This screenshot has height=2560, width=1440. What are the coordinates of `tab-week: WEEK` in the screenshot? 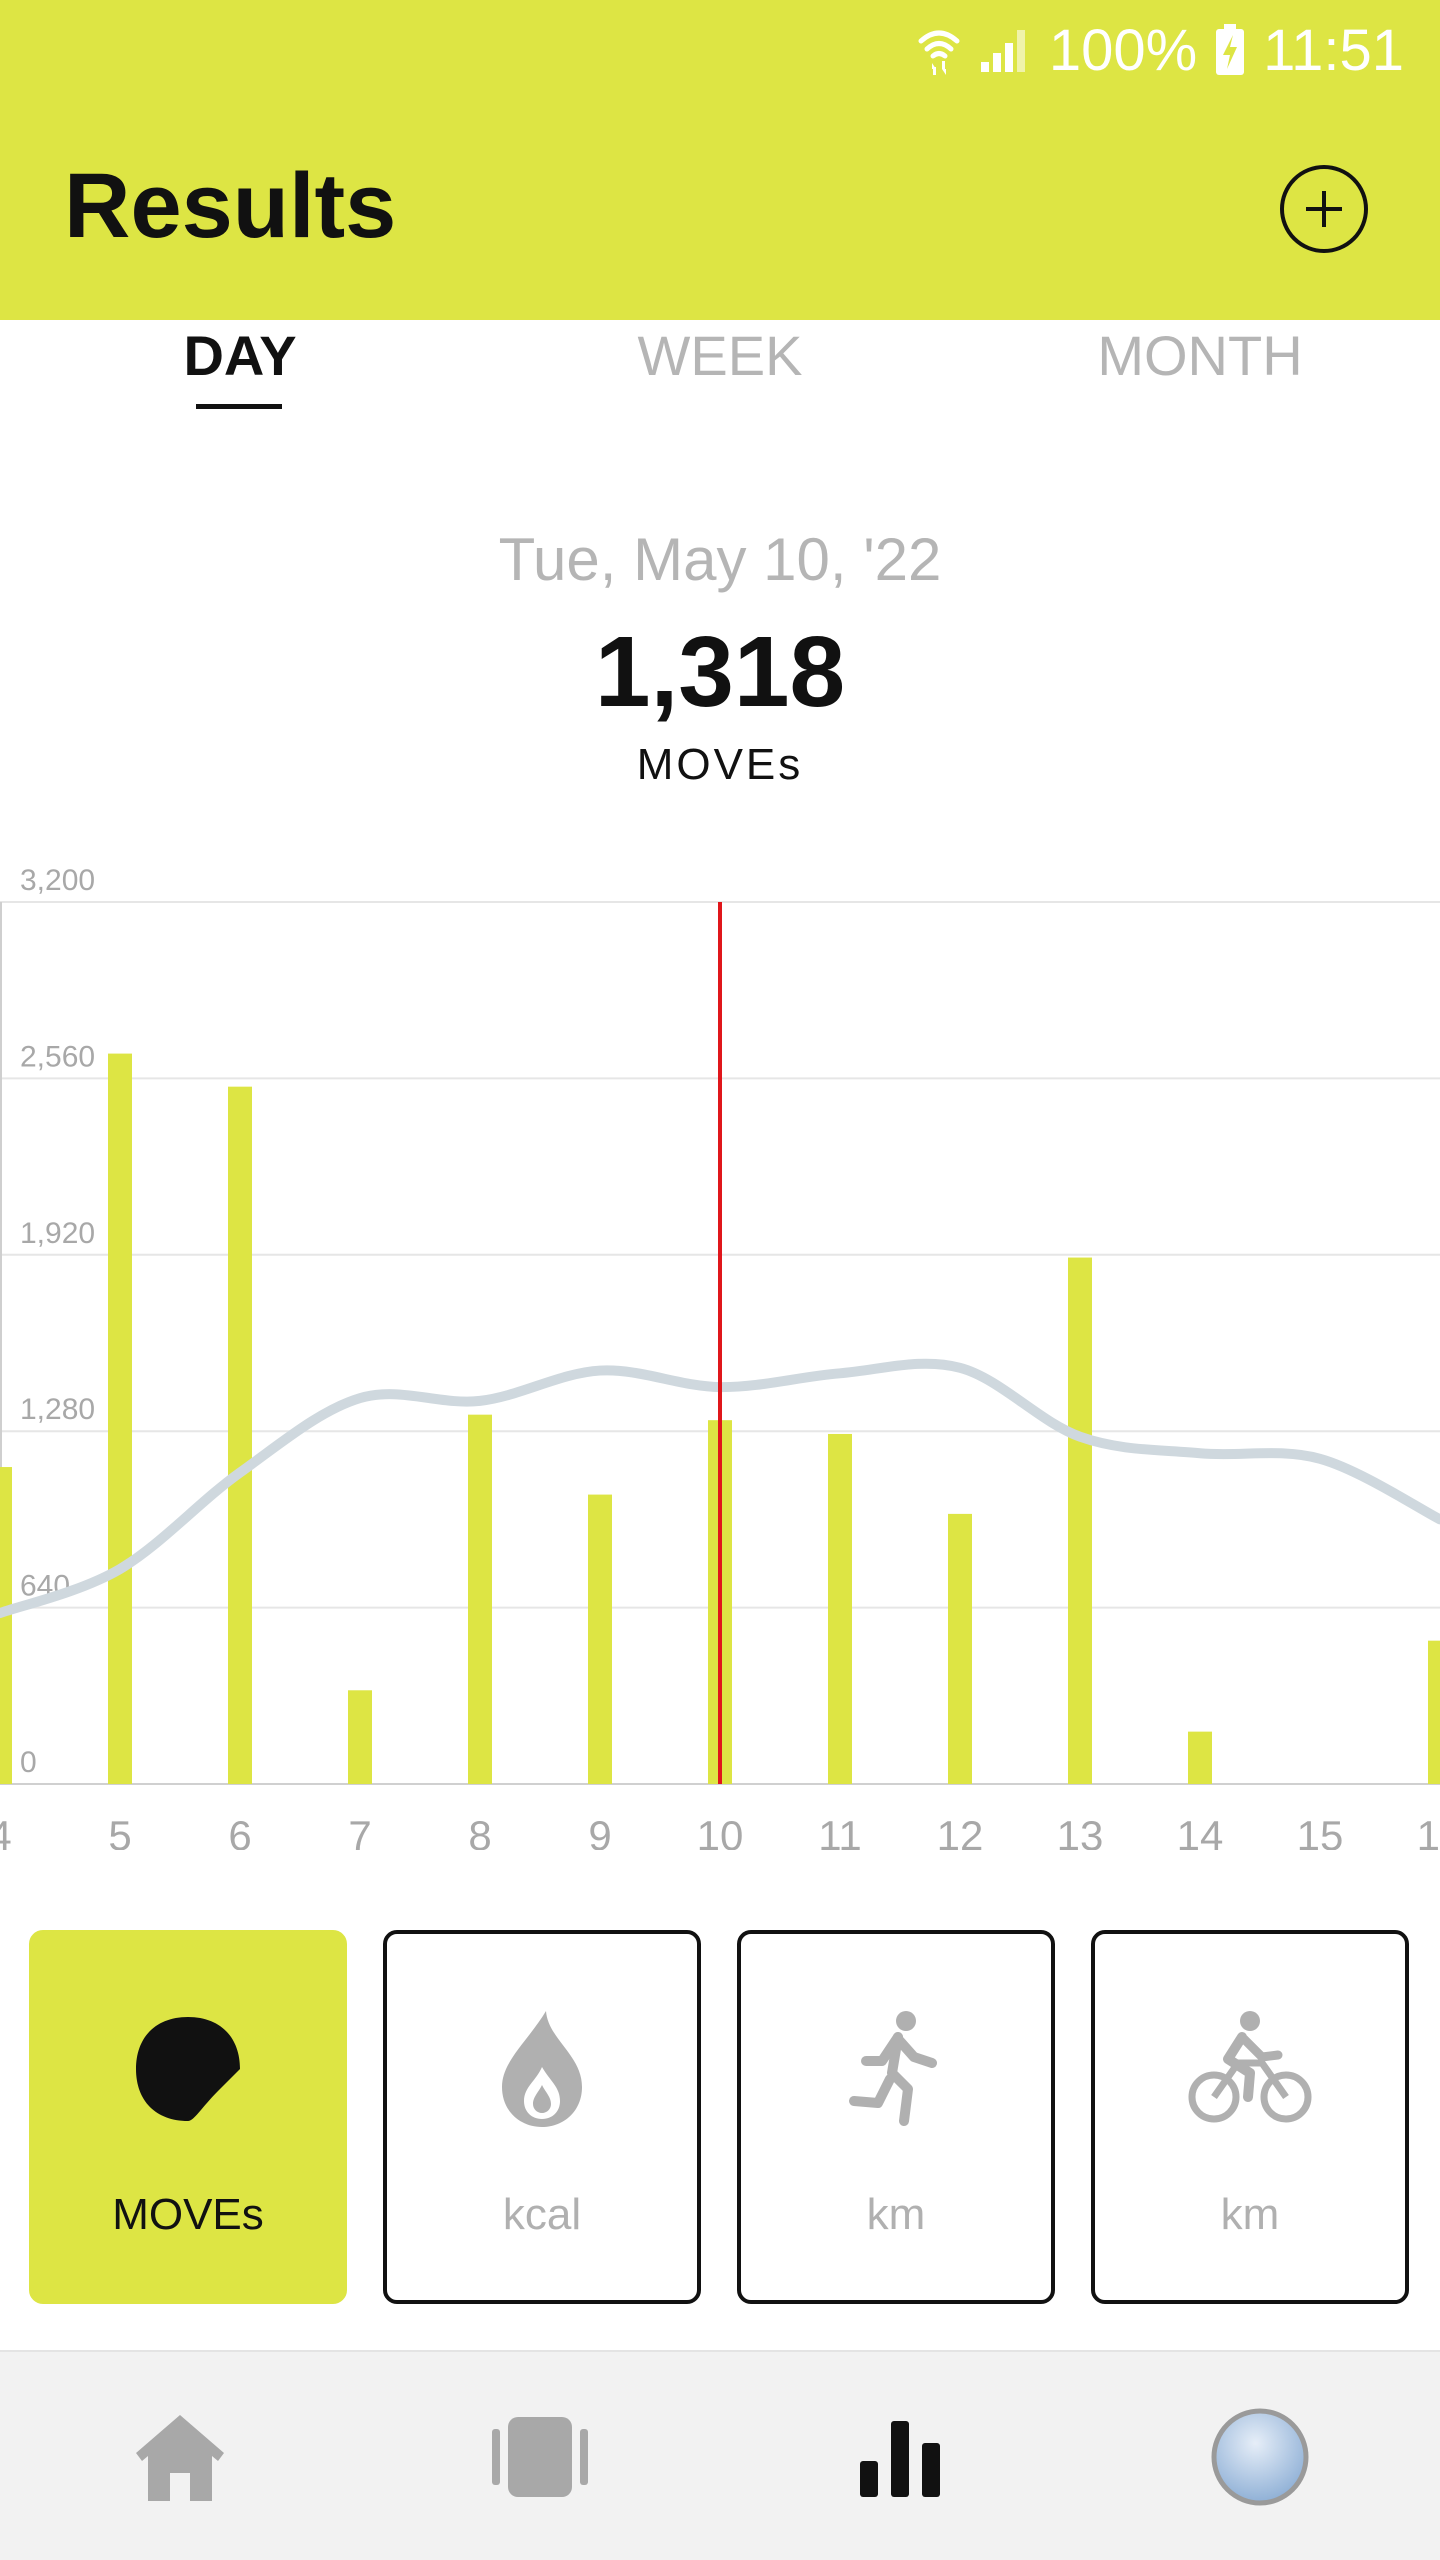 It's located at (720, 355).